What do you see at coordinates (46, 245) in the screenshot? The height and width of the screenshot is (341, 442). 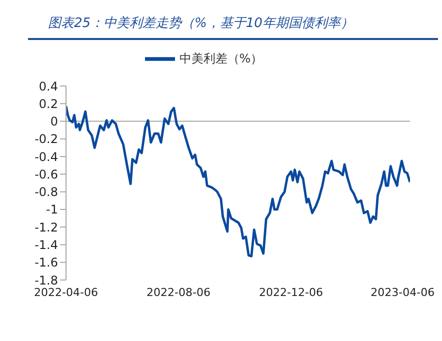 I see `y-tick-label: -1.4` at bounding box center [46, 245].